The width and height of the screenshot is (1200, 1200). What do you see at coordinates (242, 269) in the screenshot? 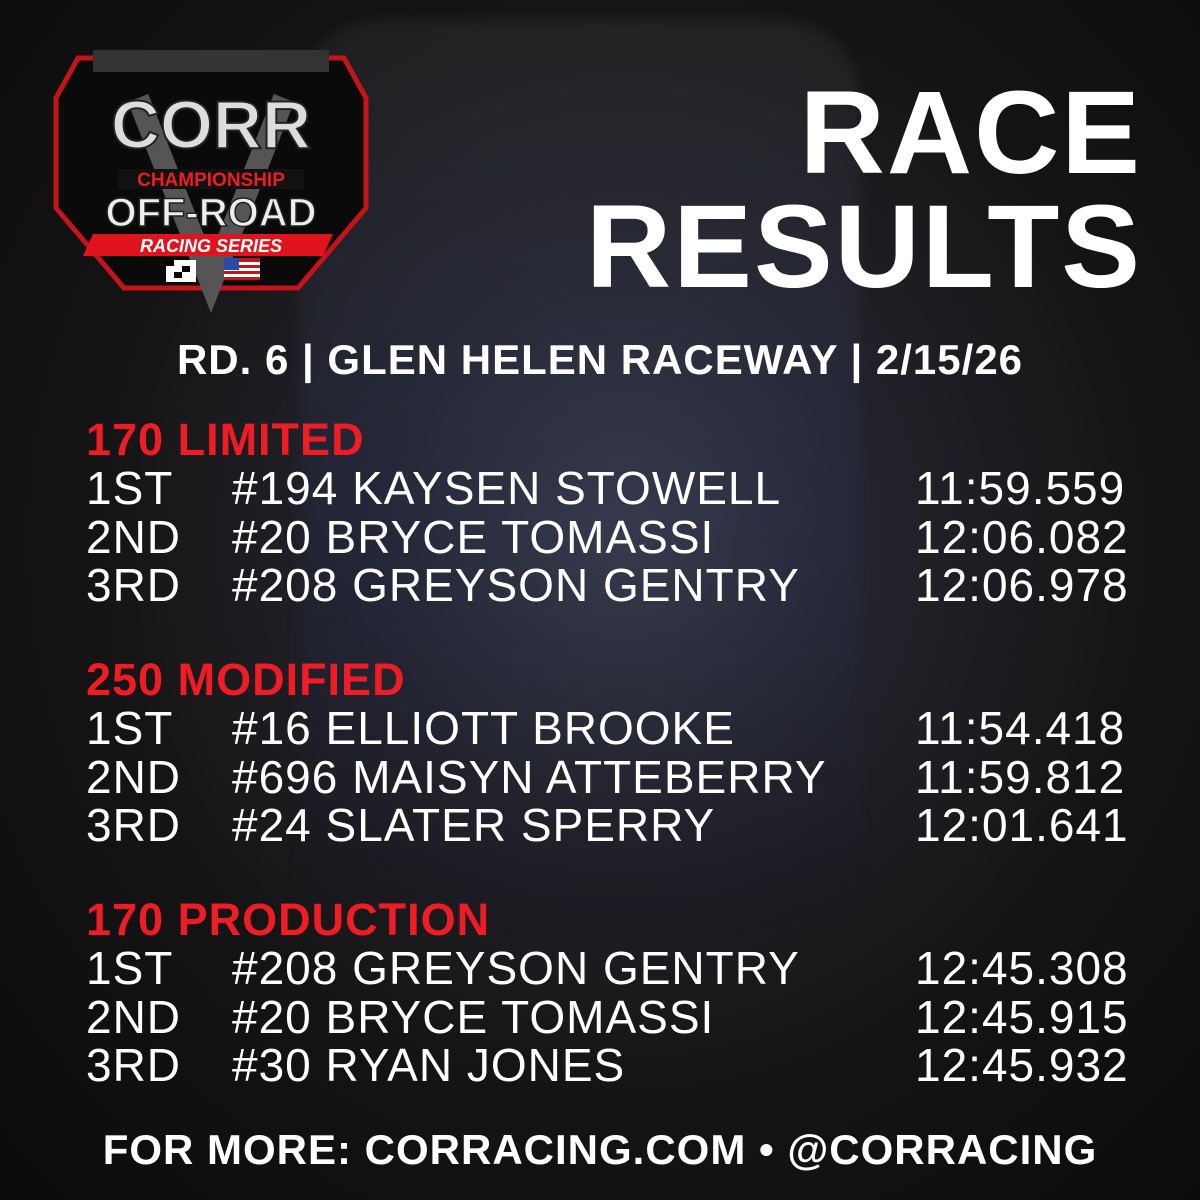
I see `american-flag-icon` at bounding box center [242, 269].